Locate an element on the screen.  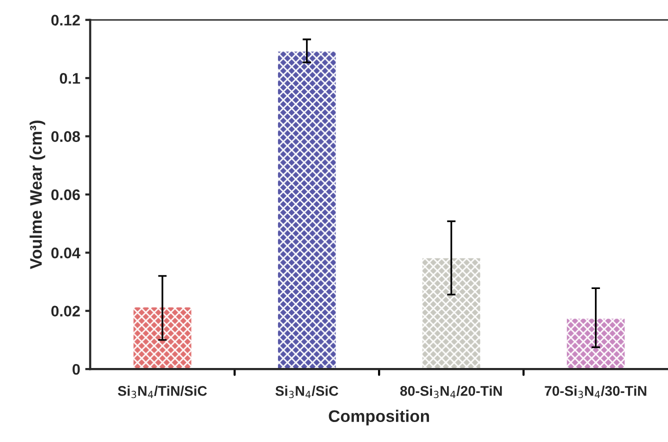
y-tick-label: 0.1 is located at coordinates (70, 78).